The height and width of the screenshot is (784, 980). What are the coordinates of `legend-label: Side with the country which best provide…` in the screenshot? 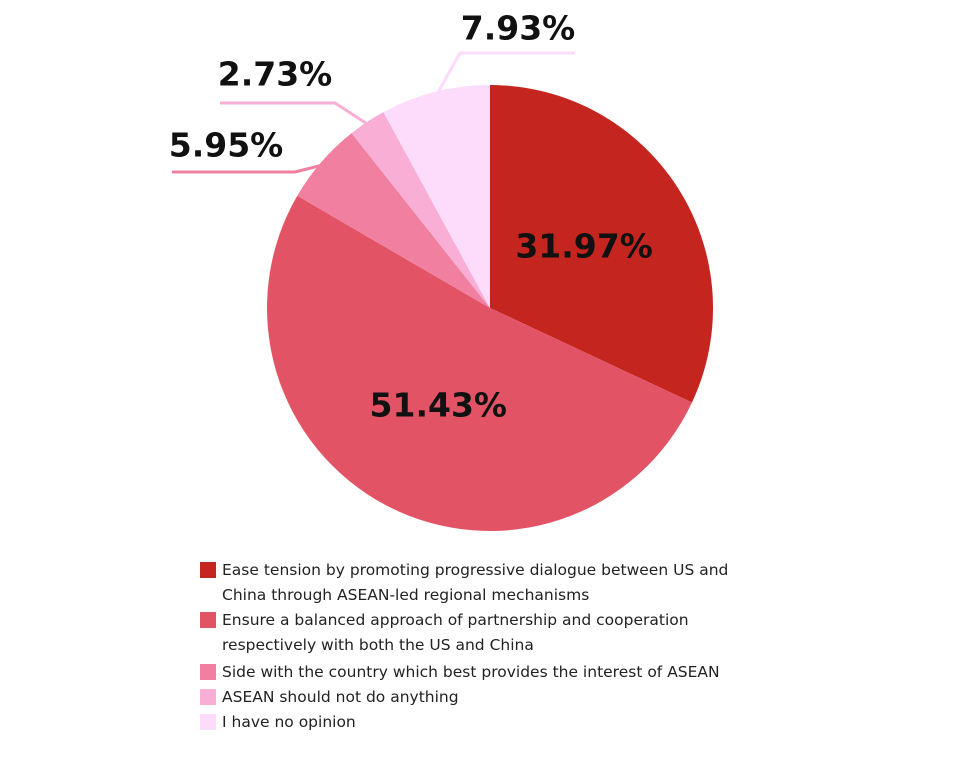 It's located at (471, 672).